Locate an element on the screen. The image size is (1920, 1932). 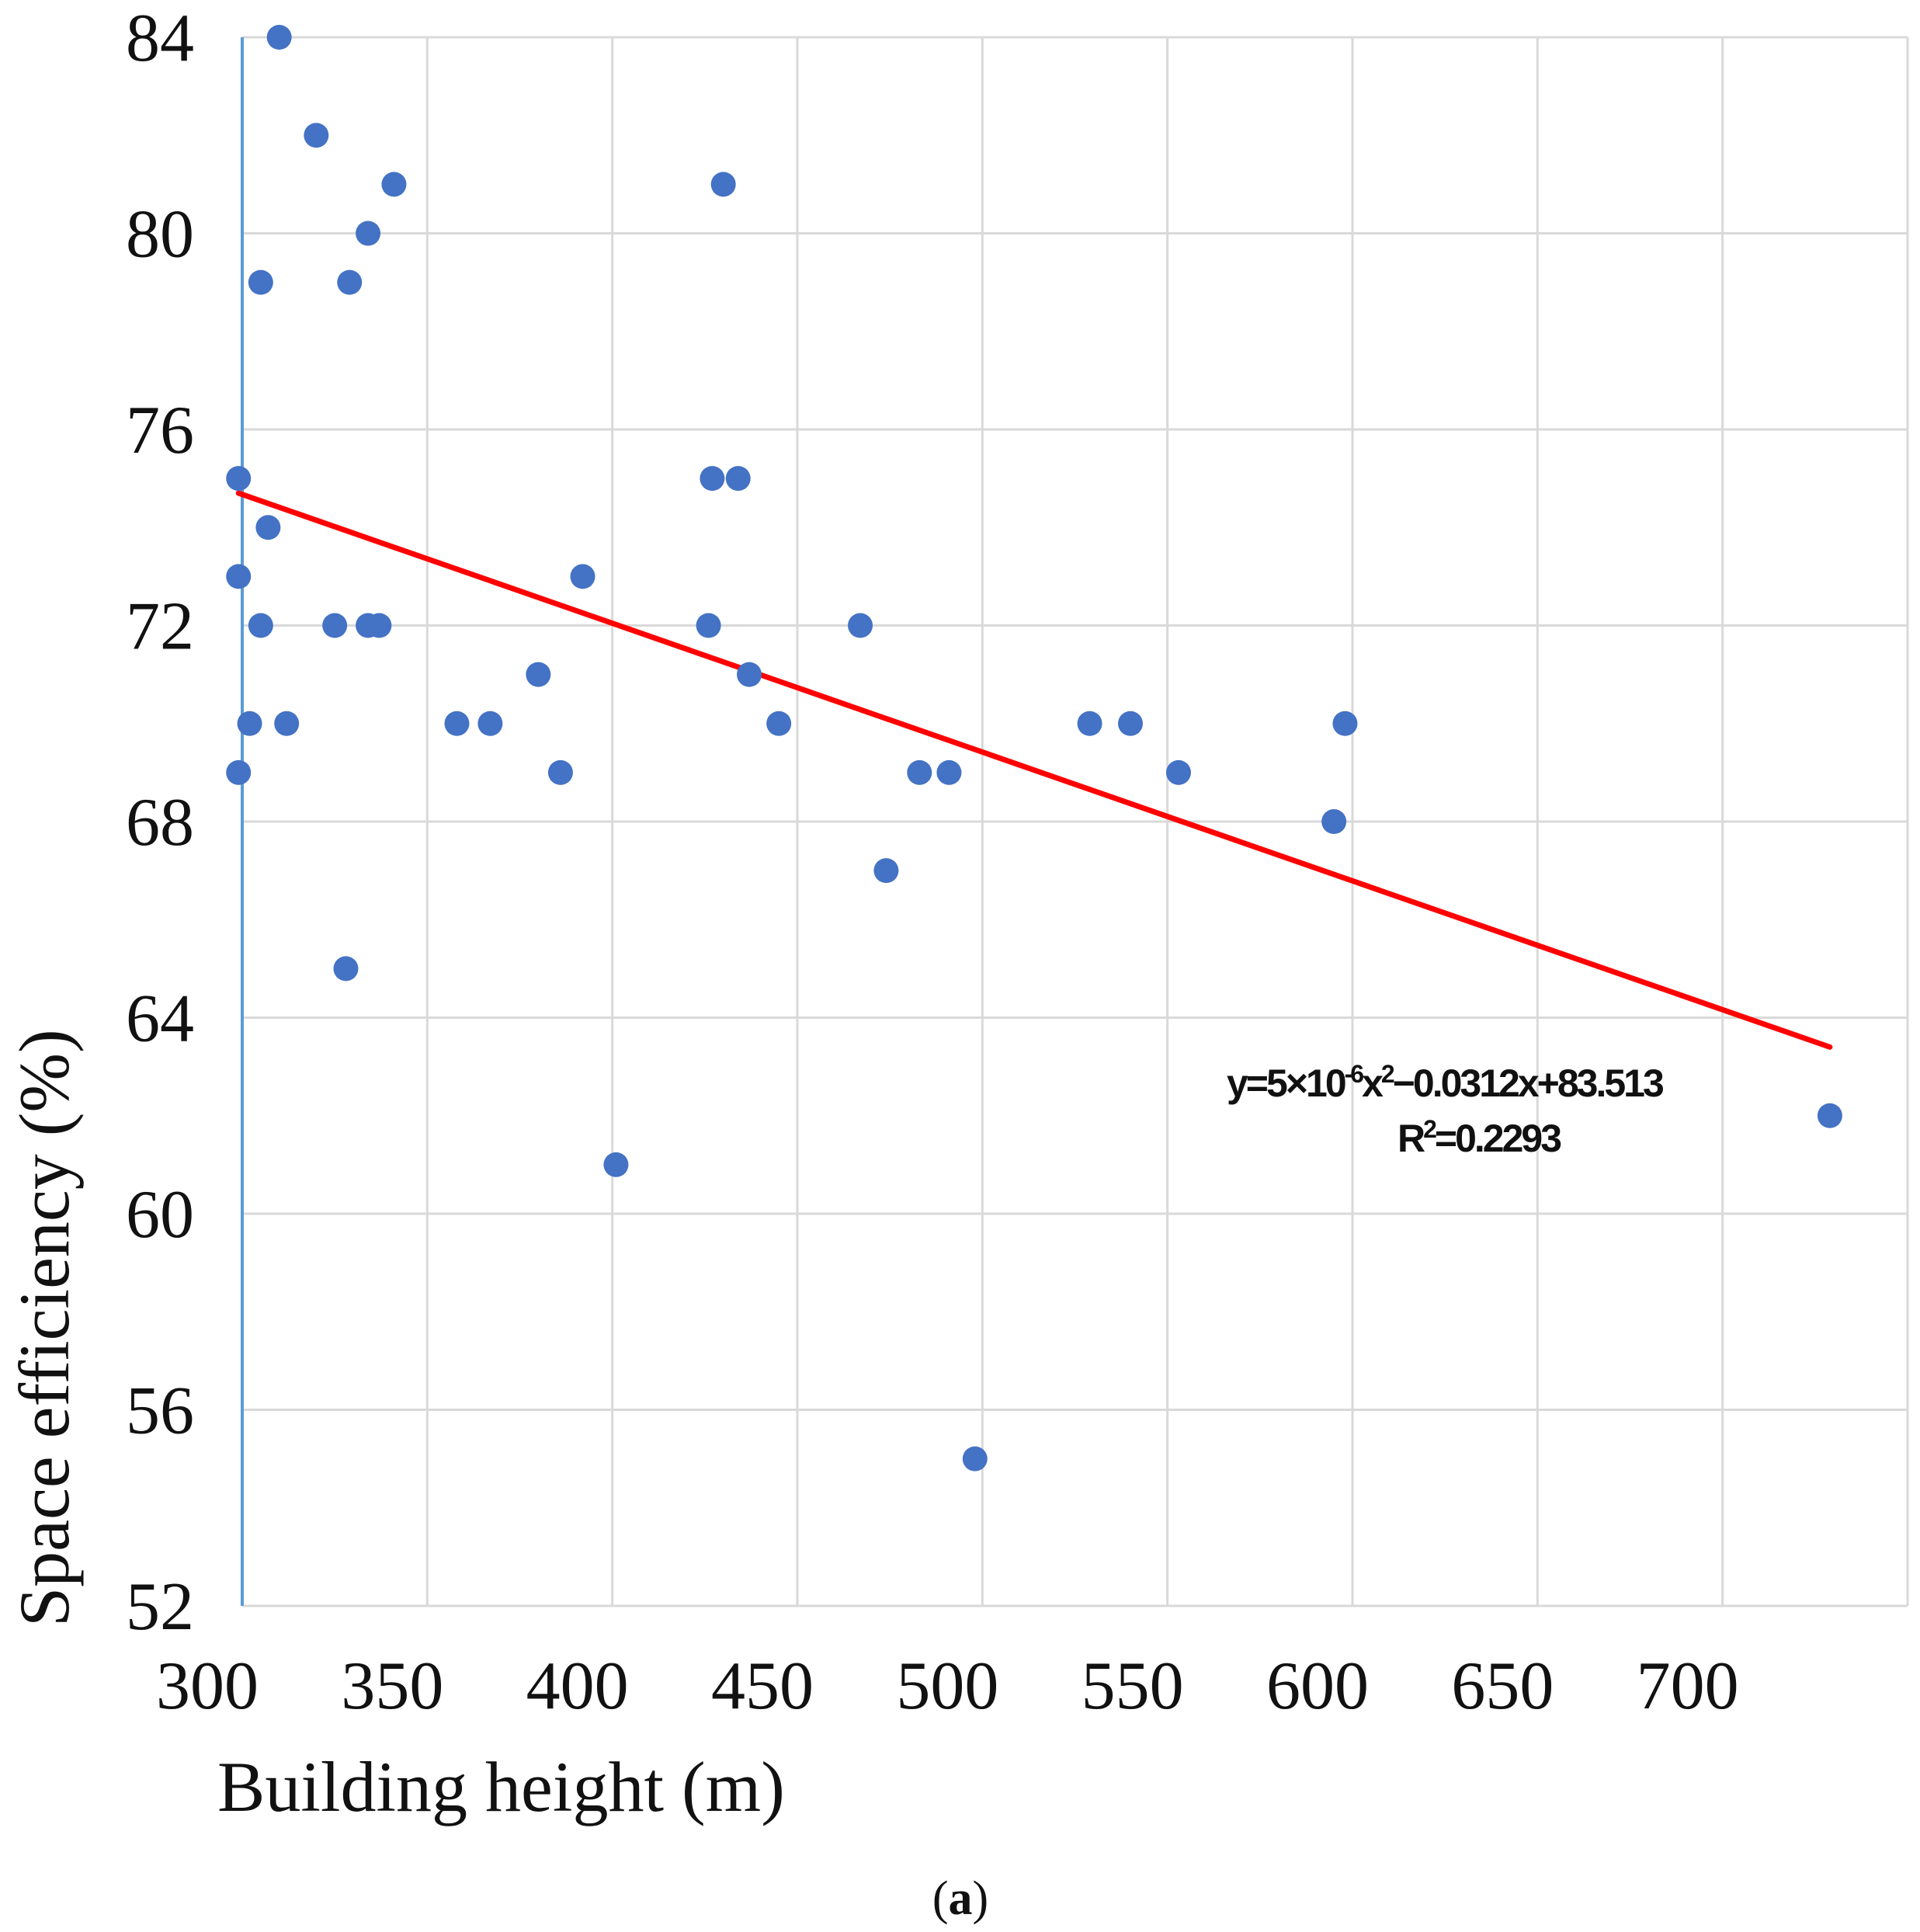
r-squared-label: R2=0.2293 is located at coordinates (1479, 1137).